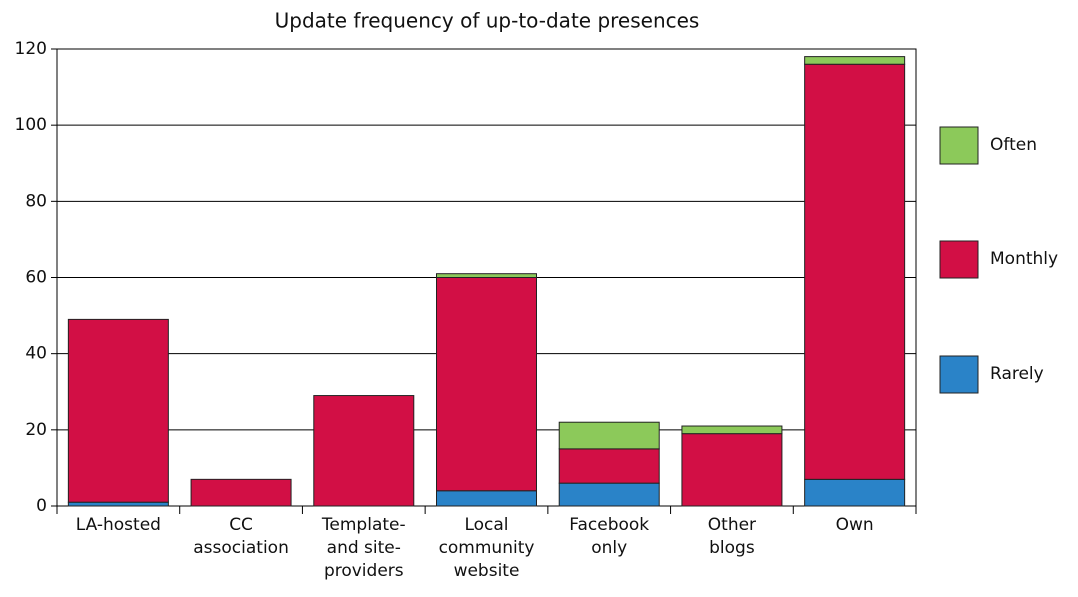 This screenshot has height=597, width=1078. Describe the element at coordinates (732, 548) in the screenshot. I see `x-tick-label-line: blogs` at that location.